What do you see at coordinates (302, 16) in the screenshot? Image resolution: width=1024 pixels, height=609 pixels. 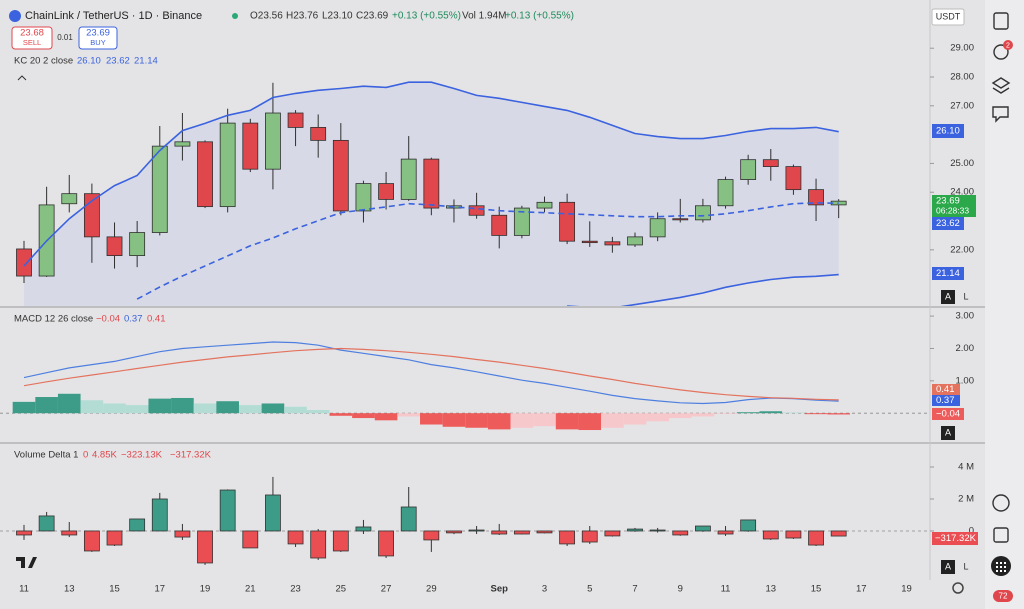 I see `ohlc-high: H23.76` at bounding box center [302, 16].